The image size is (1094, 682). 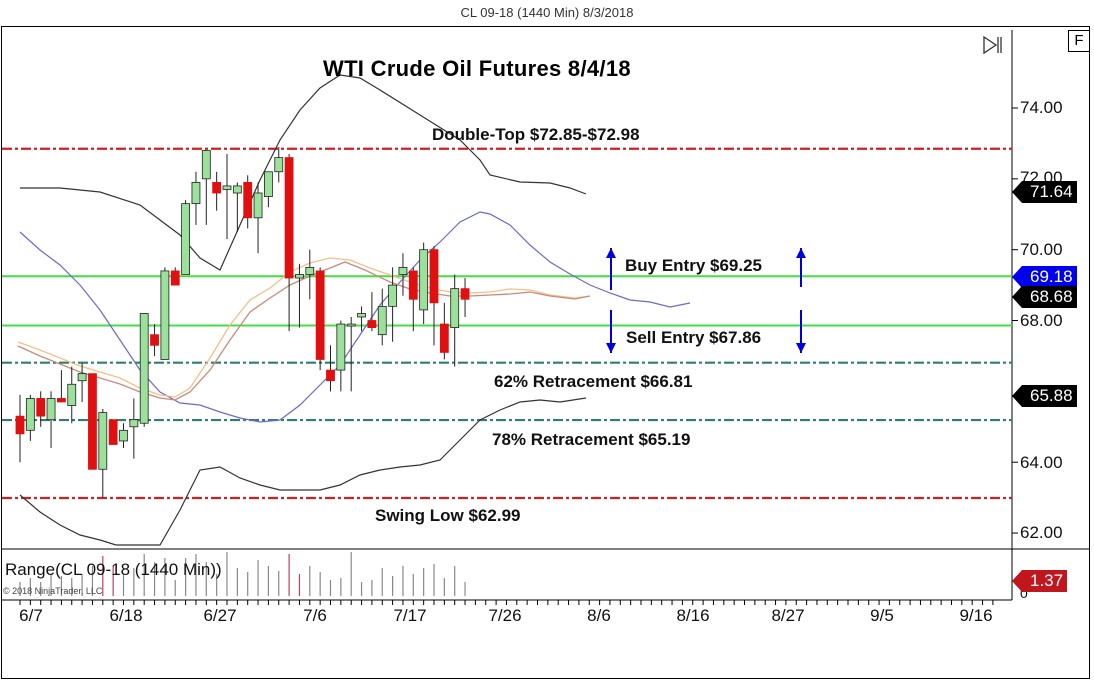 What do you see at coordinates (536, 134) in the screenshot?
I see `annotation-double-top: Double-Top $72.85-$72.98` at bounding box center [536, 134].